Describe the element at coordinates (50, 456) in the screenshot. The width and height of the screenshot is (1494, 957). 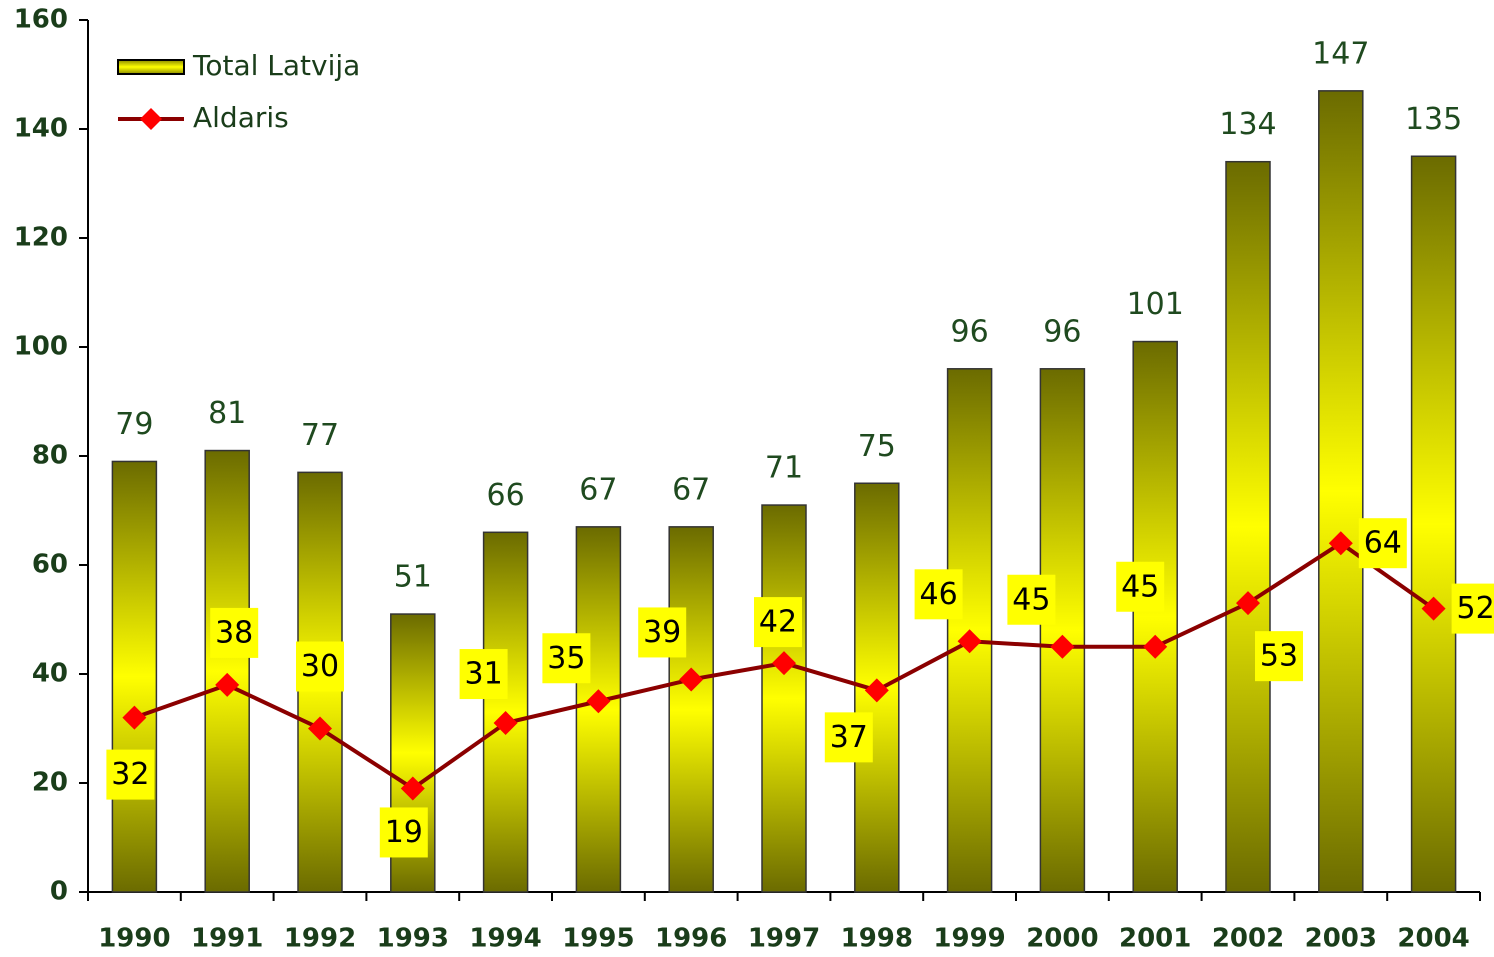
I see `y-tick-label: 80` at that location.